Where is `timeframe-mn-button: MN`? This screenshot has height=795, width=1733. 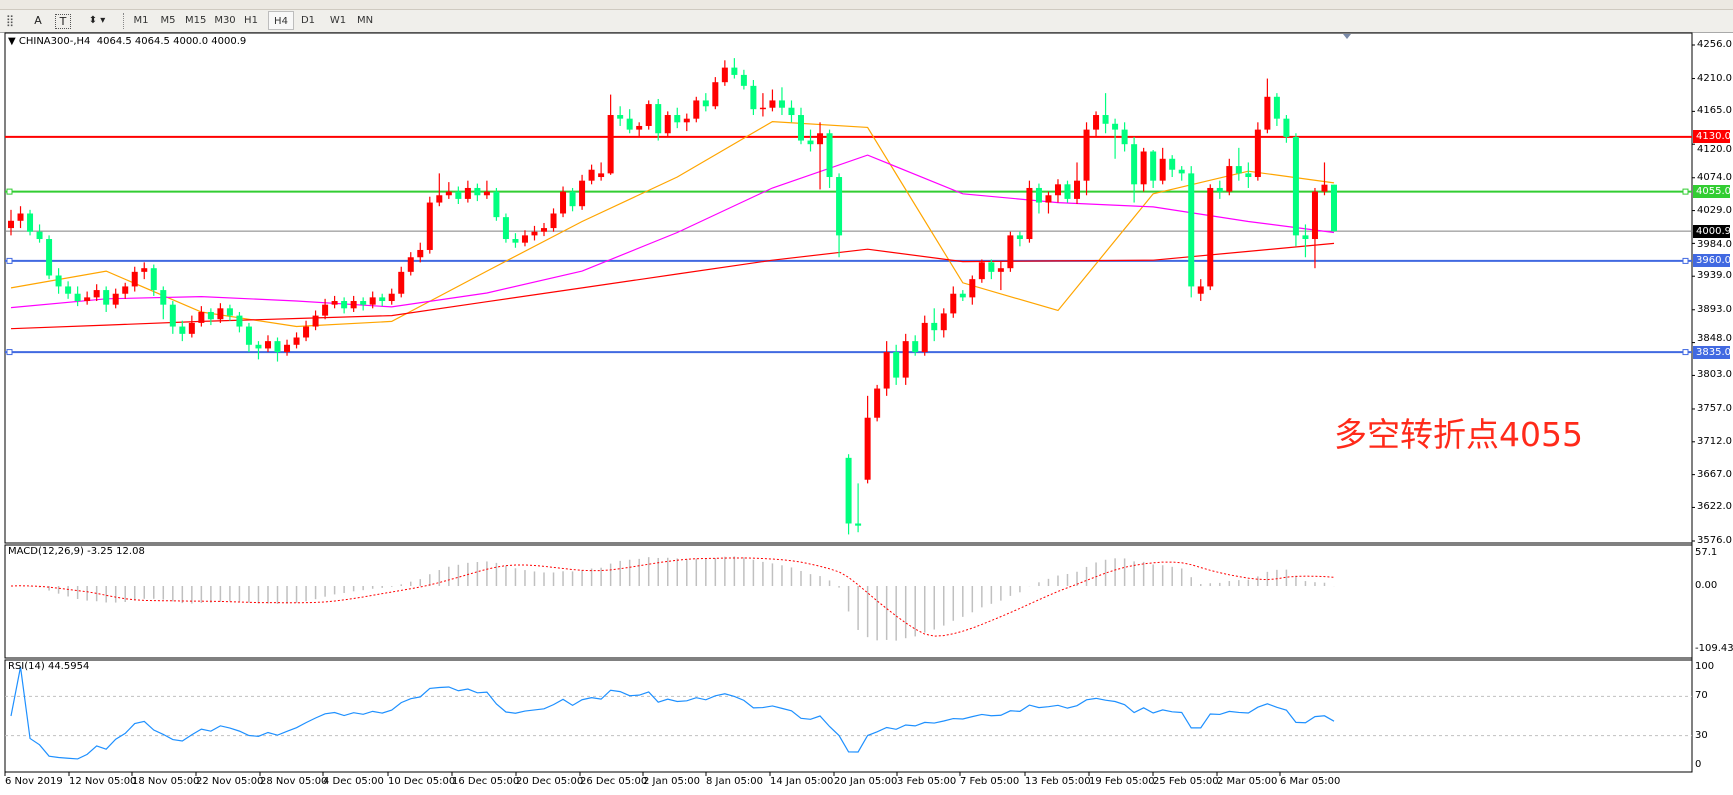 timeframe-mn-button: MN is located at coordinates (365, 20).